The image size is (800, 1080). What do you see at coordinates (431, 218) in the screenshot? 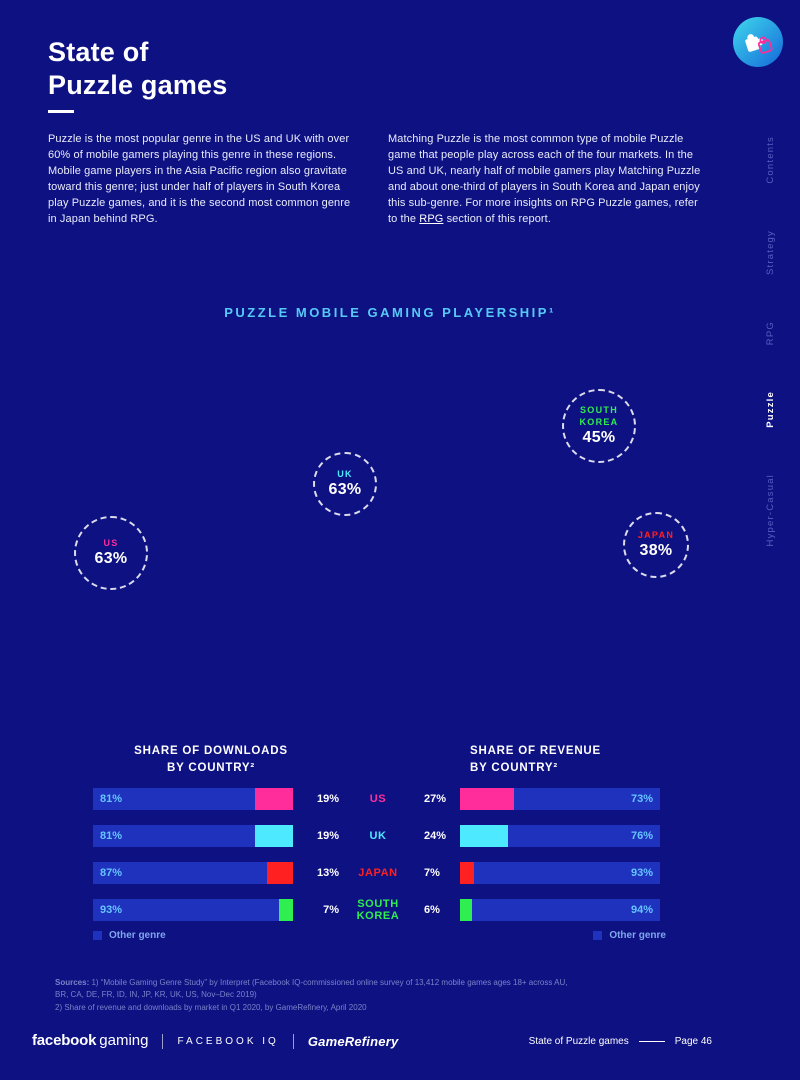
I see `rpg-section-link: RPG` at bounding box center [431, 218].